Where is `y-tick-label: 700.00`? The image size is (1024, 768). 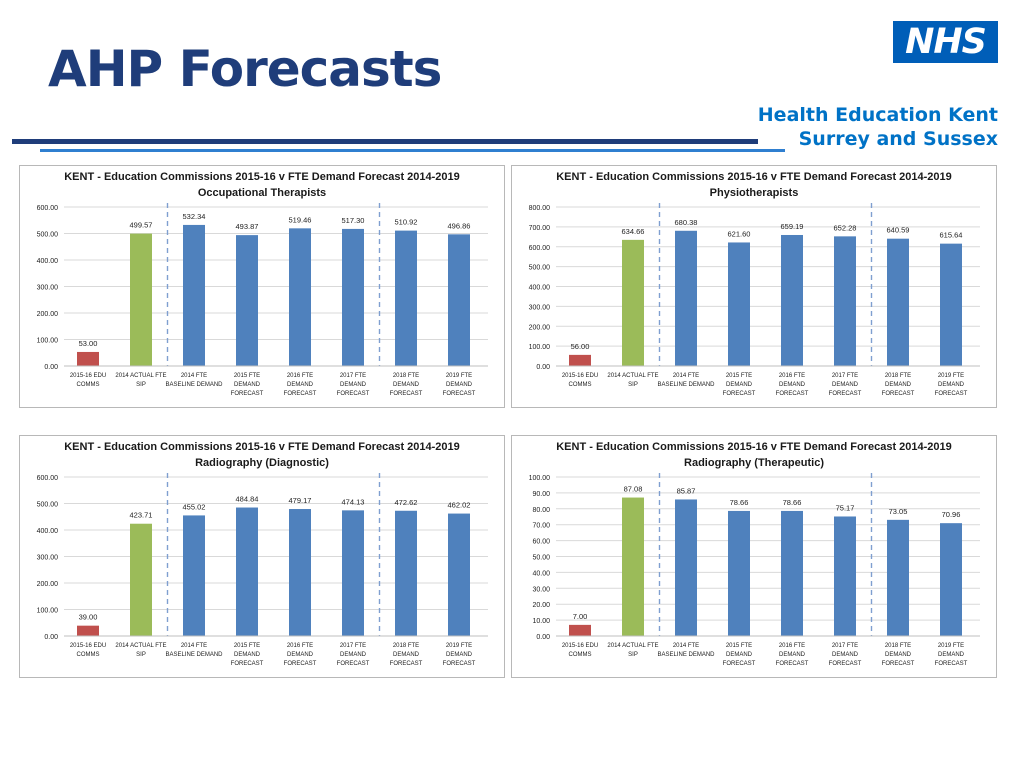 y-tick-label: 700.00 is located at coordinates (540, 228).